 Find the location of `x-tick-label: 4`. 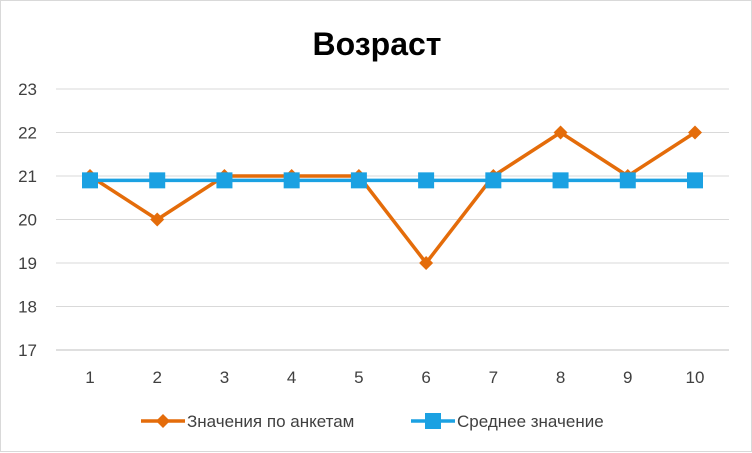

x-tick-label: 4 is located at coordinates (291, 377).